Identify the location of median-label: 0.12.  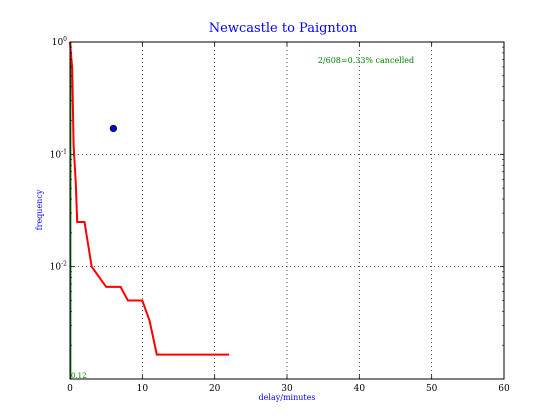
(79, 376).